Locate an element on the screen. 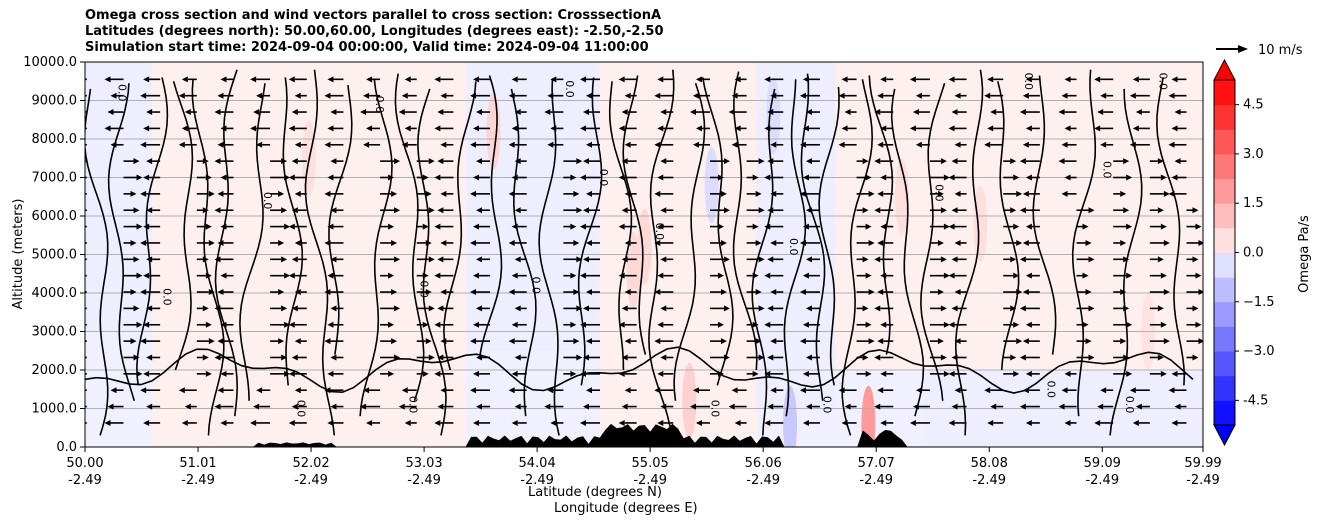 This screenshot has width=1320, height=526. x-tick-label-lat: 57.07 is located at coordinates (876, 463).